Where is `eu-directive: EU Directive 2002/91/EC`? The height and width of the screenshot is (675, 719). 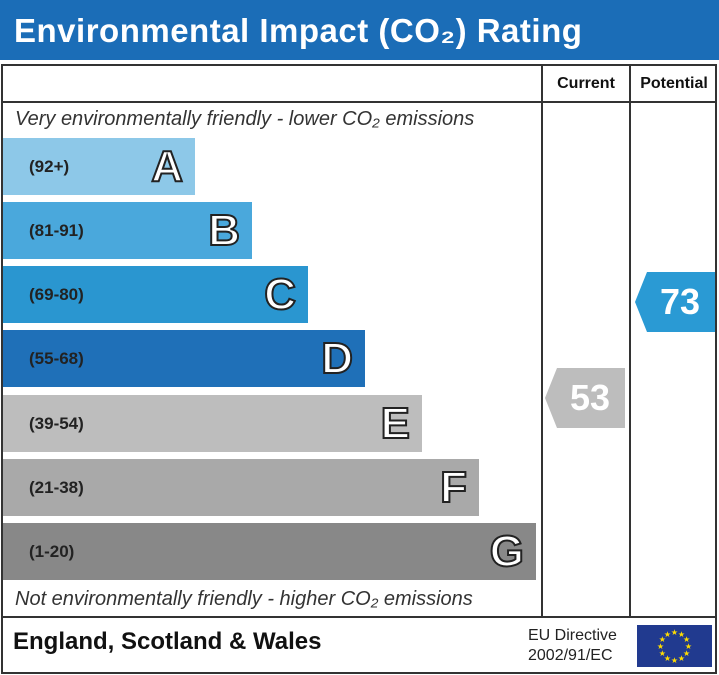 eu-directive: EU Directive 2002/91/EC is located at coordinates (572, 646).